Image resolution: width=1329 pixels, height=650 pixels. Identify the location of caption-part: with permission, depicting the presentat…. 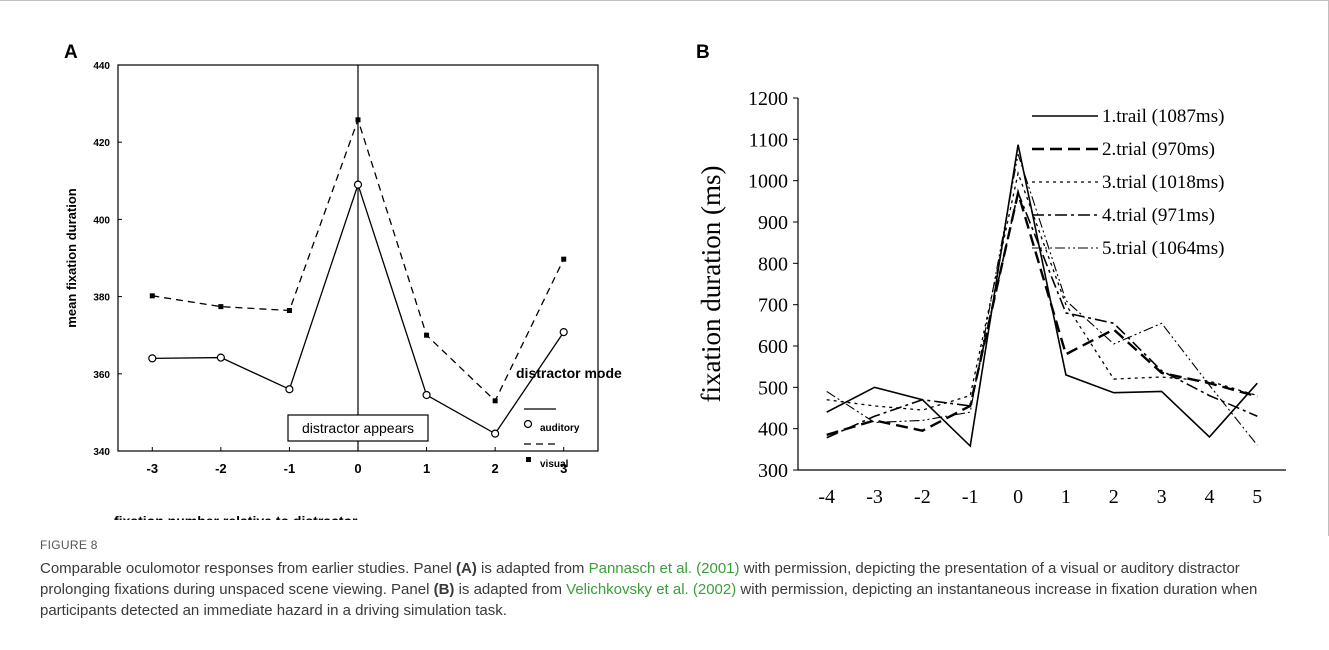
(640, 579).